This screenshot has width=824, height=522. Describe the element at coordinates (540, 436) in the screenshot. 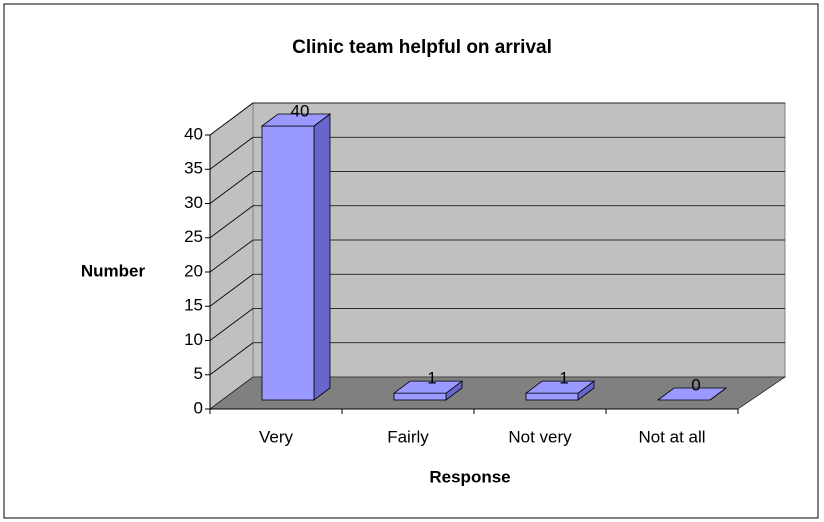

I see `x-tick-label: Not very` at that location.